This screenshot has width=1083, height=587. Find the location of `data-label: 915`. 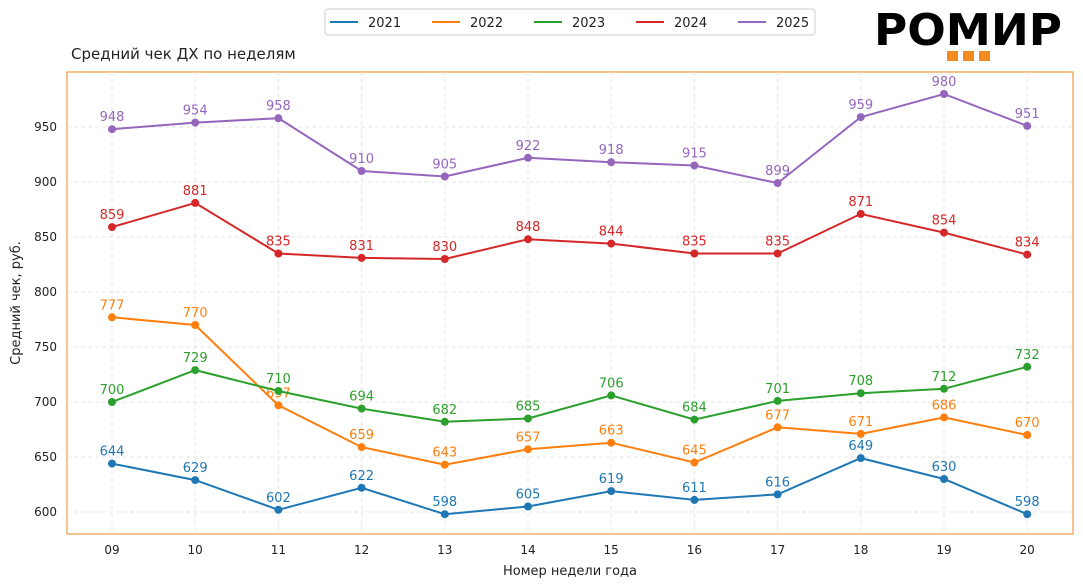

data-label: 915 is located at coordinates (694, 154).